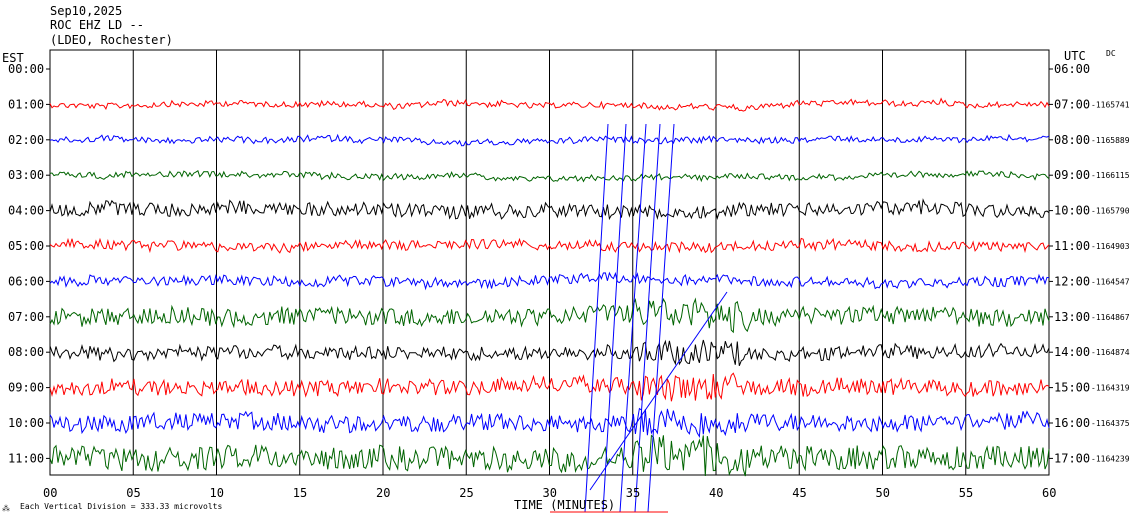  I want to click on row-dc-offset: -1164319, so click(1110, 388).